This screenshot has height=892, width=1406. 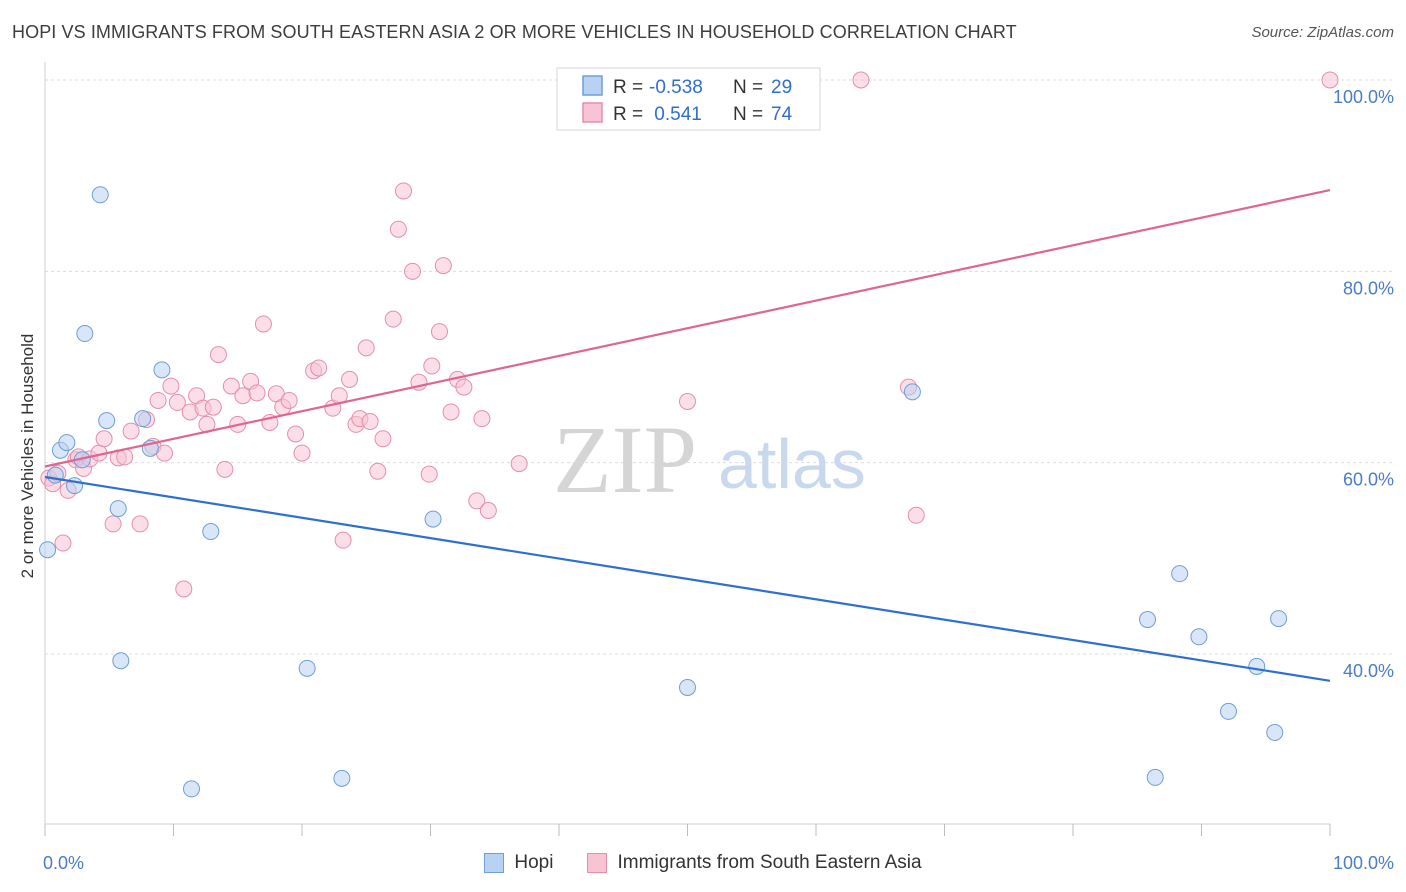 What do you see at coordinates (1368, 480) in the screenshot?
I see `y-tick-label: 60.0%` at bounding box center [1368, 480].